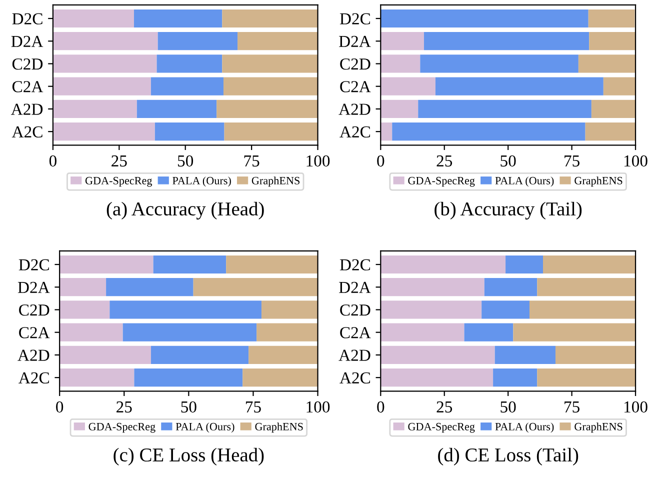 This screenshot has width=662, height=492. What do you see at coordinates (508, 457) in the screenshot?
I see `text: (d) CE Loss (Tail)` at bounding box center [508, 457].